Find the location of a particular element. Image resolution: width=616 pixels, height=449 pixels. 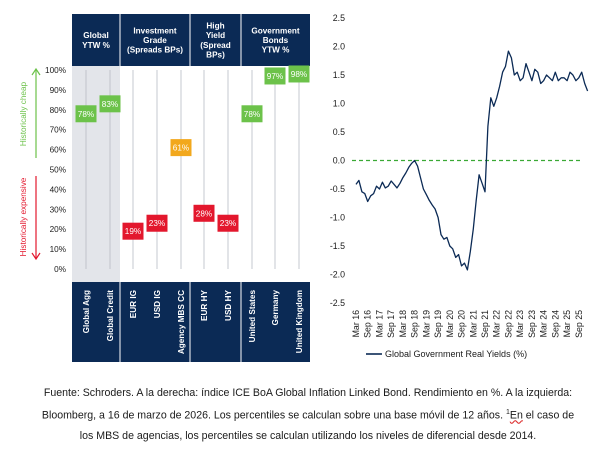

x-tick-13: Sep 22 is located at coordinates (508, 324).